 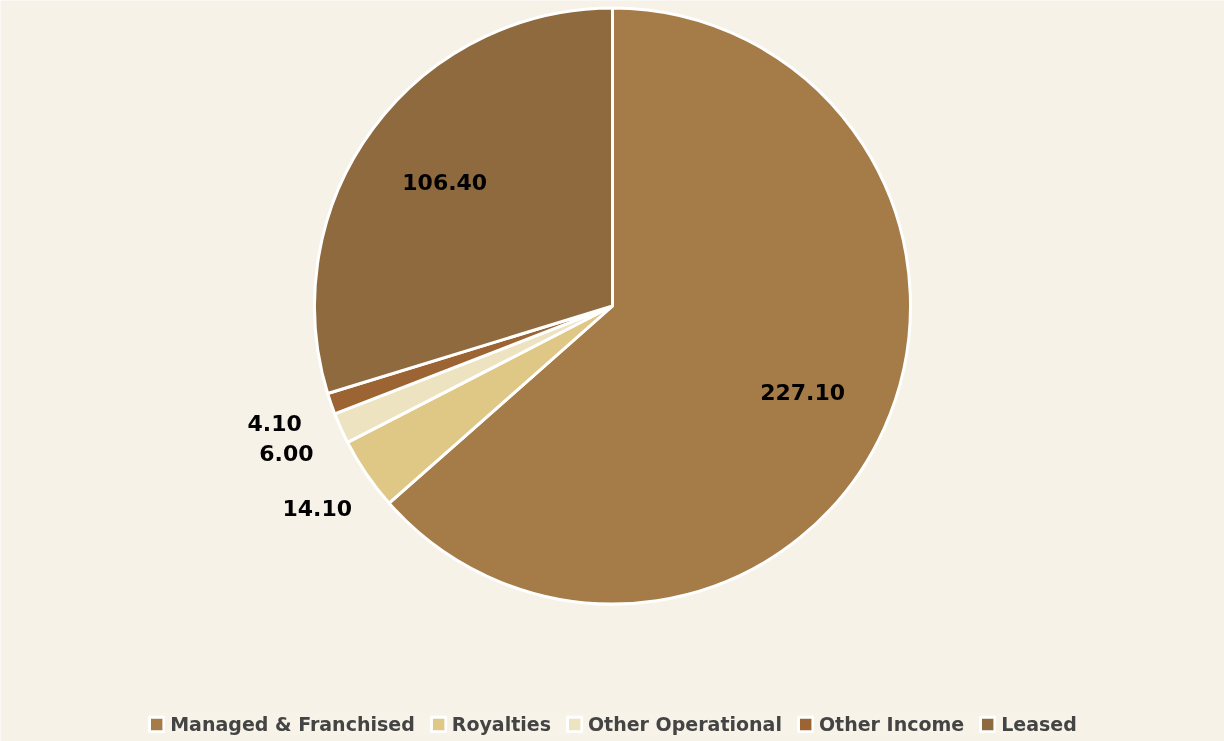 What do you see at coordinates (274, 424) in the screenshot?
I see `data-label: 4.10` at bounding box center [274, 424].